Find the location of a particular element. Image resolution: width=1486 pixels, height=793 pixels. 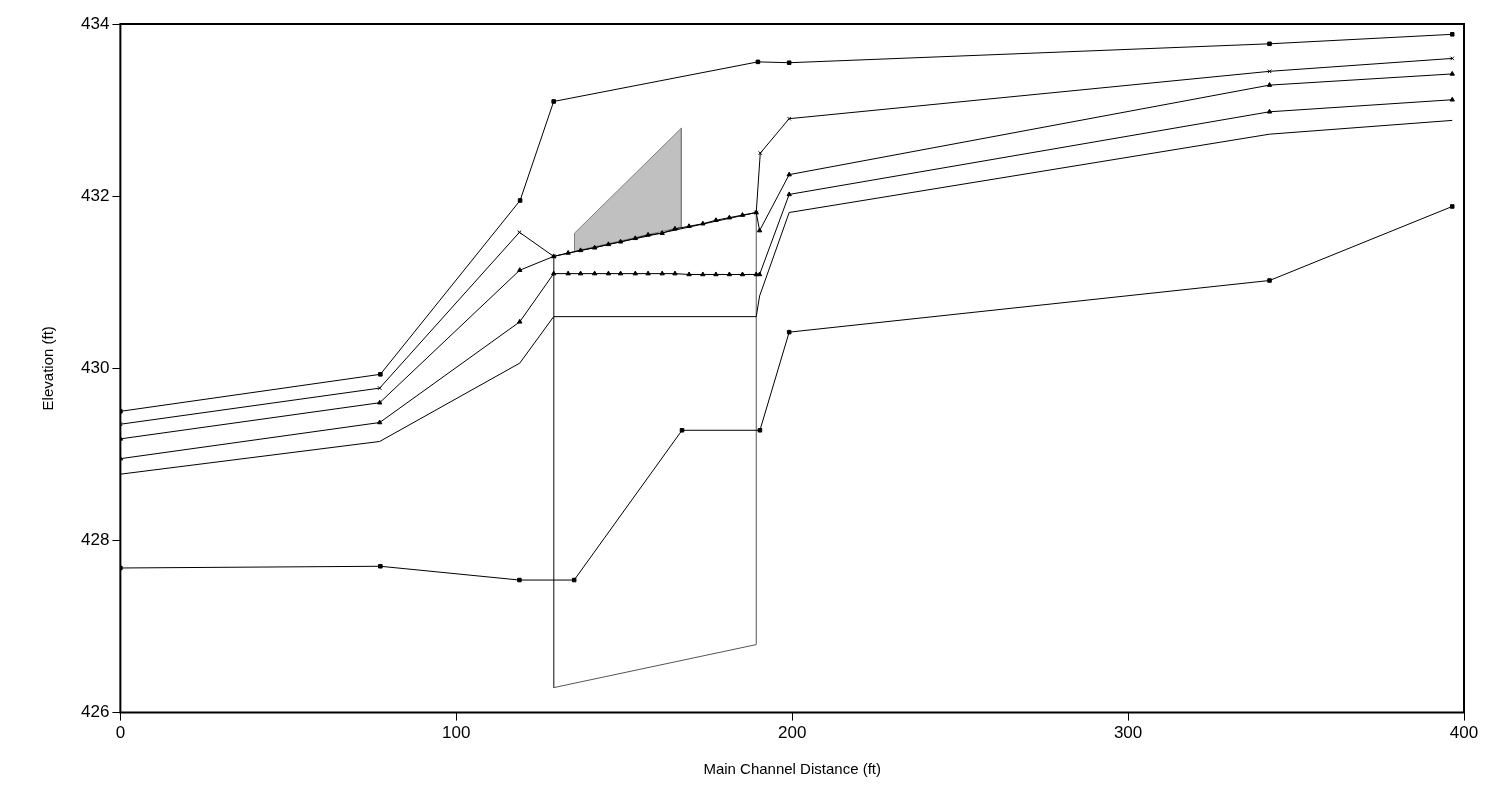

x-tick-label: 200 is located at coordinates (792, 733).